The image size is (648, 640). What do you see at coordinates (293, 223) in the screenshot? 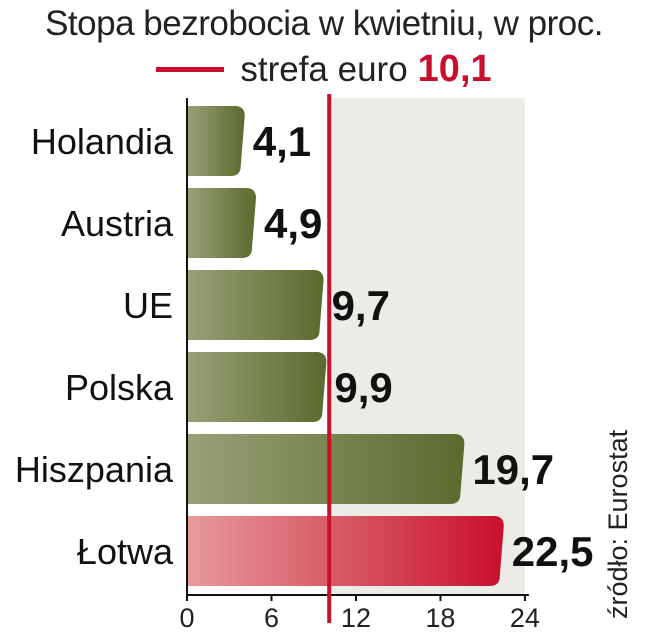
I see `value-label: 4,9` at bounding box center [293, 223].